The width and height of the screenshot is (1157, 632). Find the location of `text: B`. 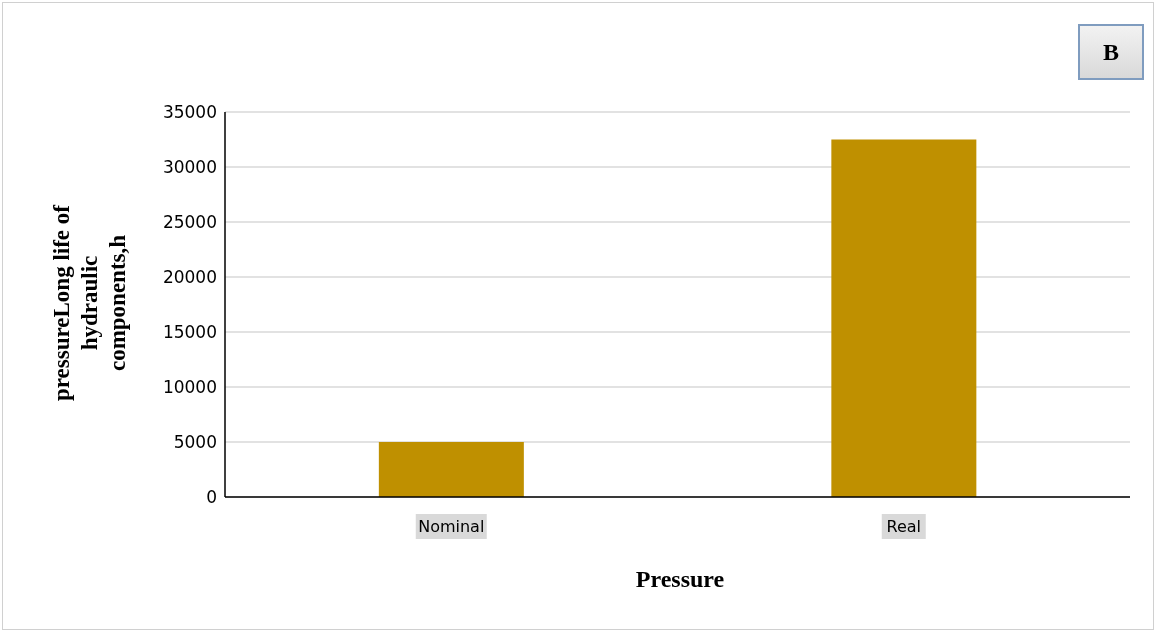

text: B is located at coordinates (1111, 52).